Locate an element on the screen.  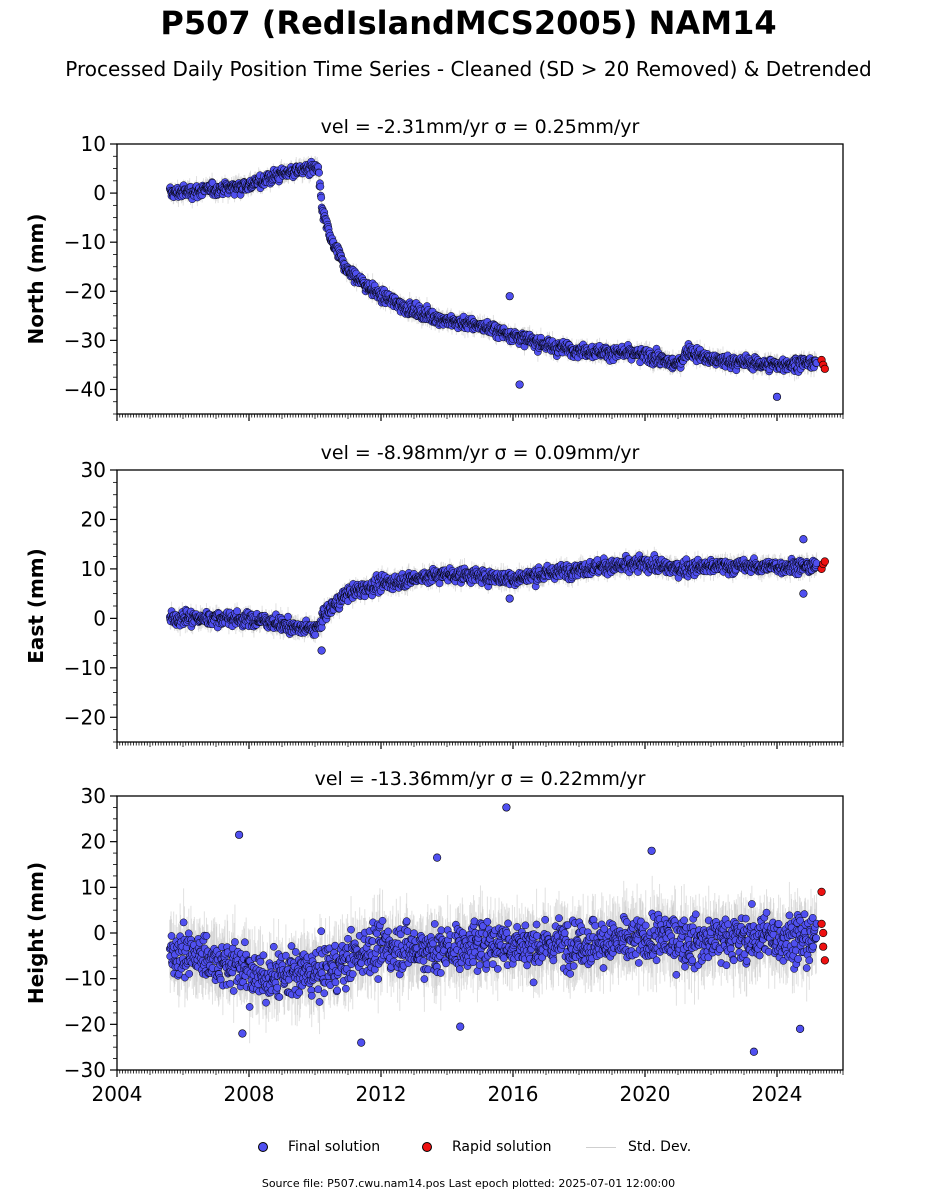
panel-title: vel = -8.98mm/yr σ = 0.09mm/yr is located at coordinates (480, 453).